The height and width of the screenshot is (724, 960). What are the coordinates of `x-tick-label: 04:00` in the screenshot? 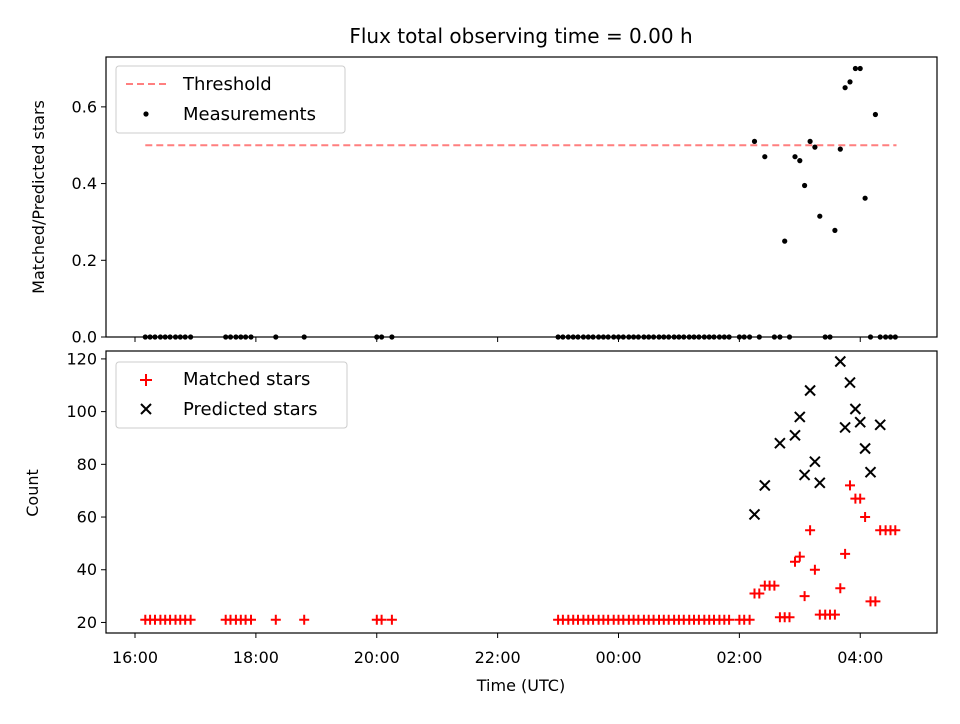 It's located at (860, 657).